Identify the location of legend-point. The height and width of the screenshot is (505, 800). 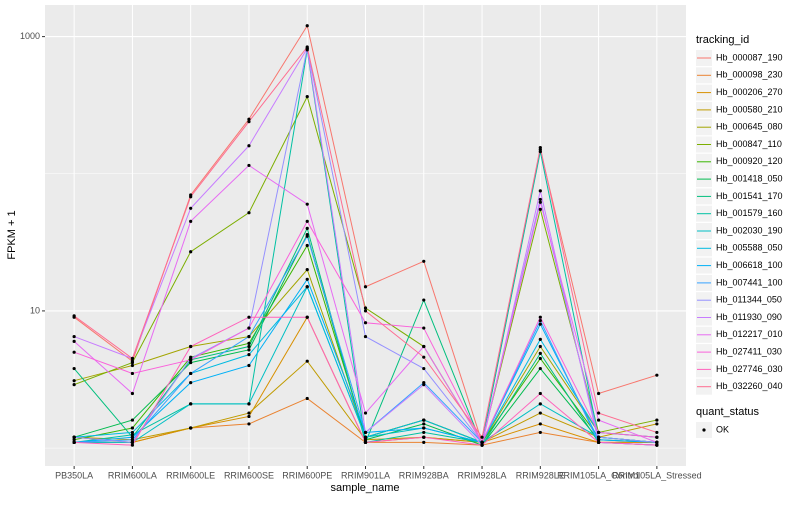
(704, 430).